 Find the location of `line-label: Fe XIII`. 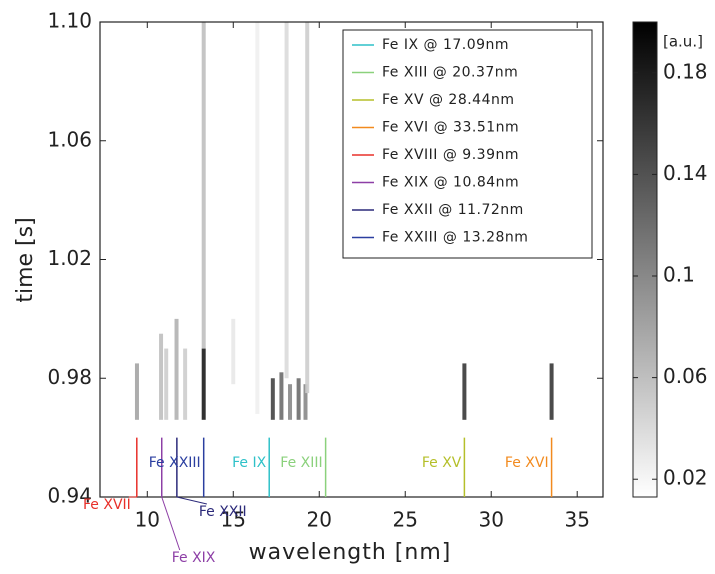

line-label: Fe XIII is located at coordinates (301, 463).